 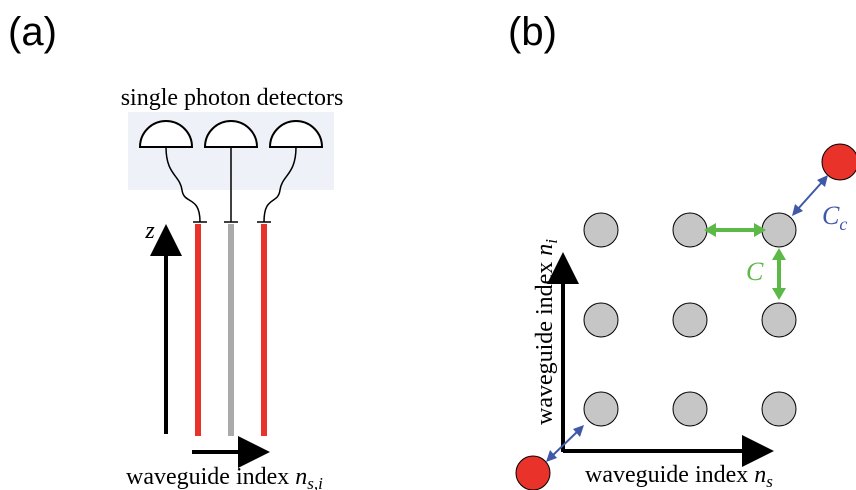 I want to click on corner-node-top-right, so click(x=838, y=162).